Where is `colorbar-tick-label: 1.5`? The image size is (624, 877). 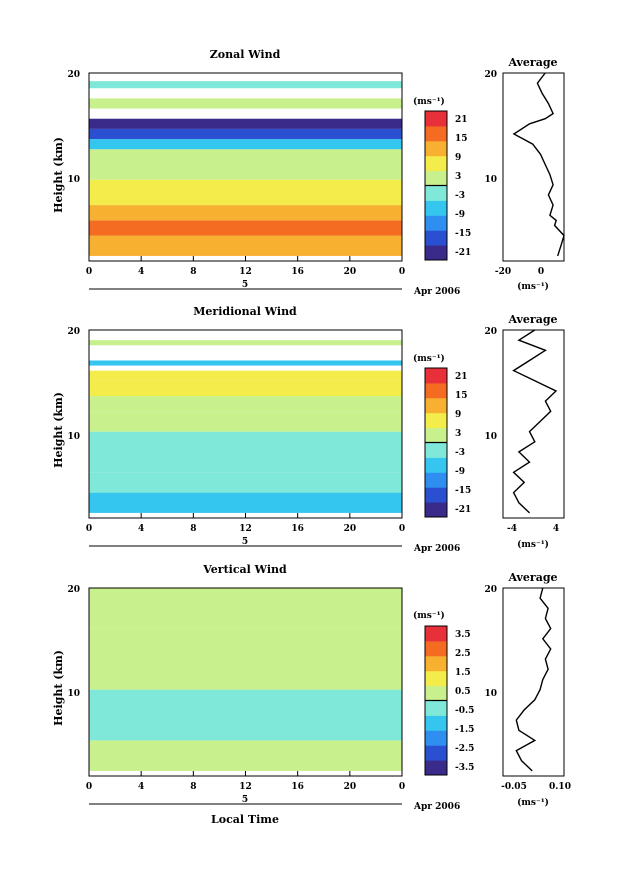 colorbar-tick-label: 1.5 is located at coordinates (463, 673).